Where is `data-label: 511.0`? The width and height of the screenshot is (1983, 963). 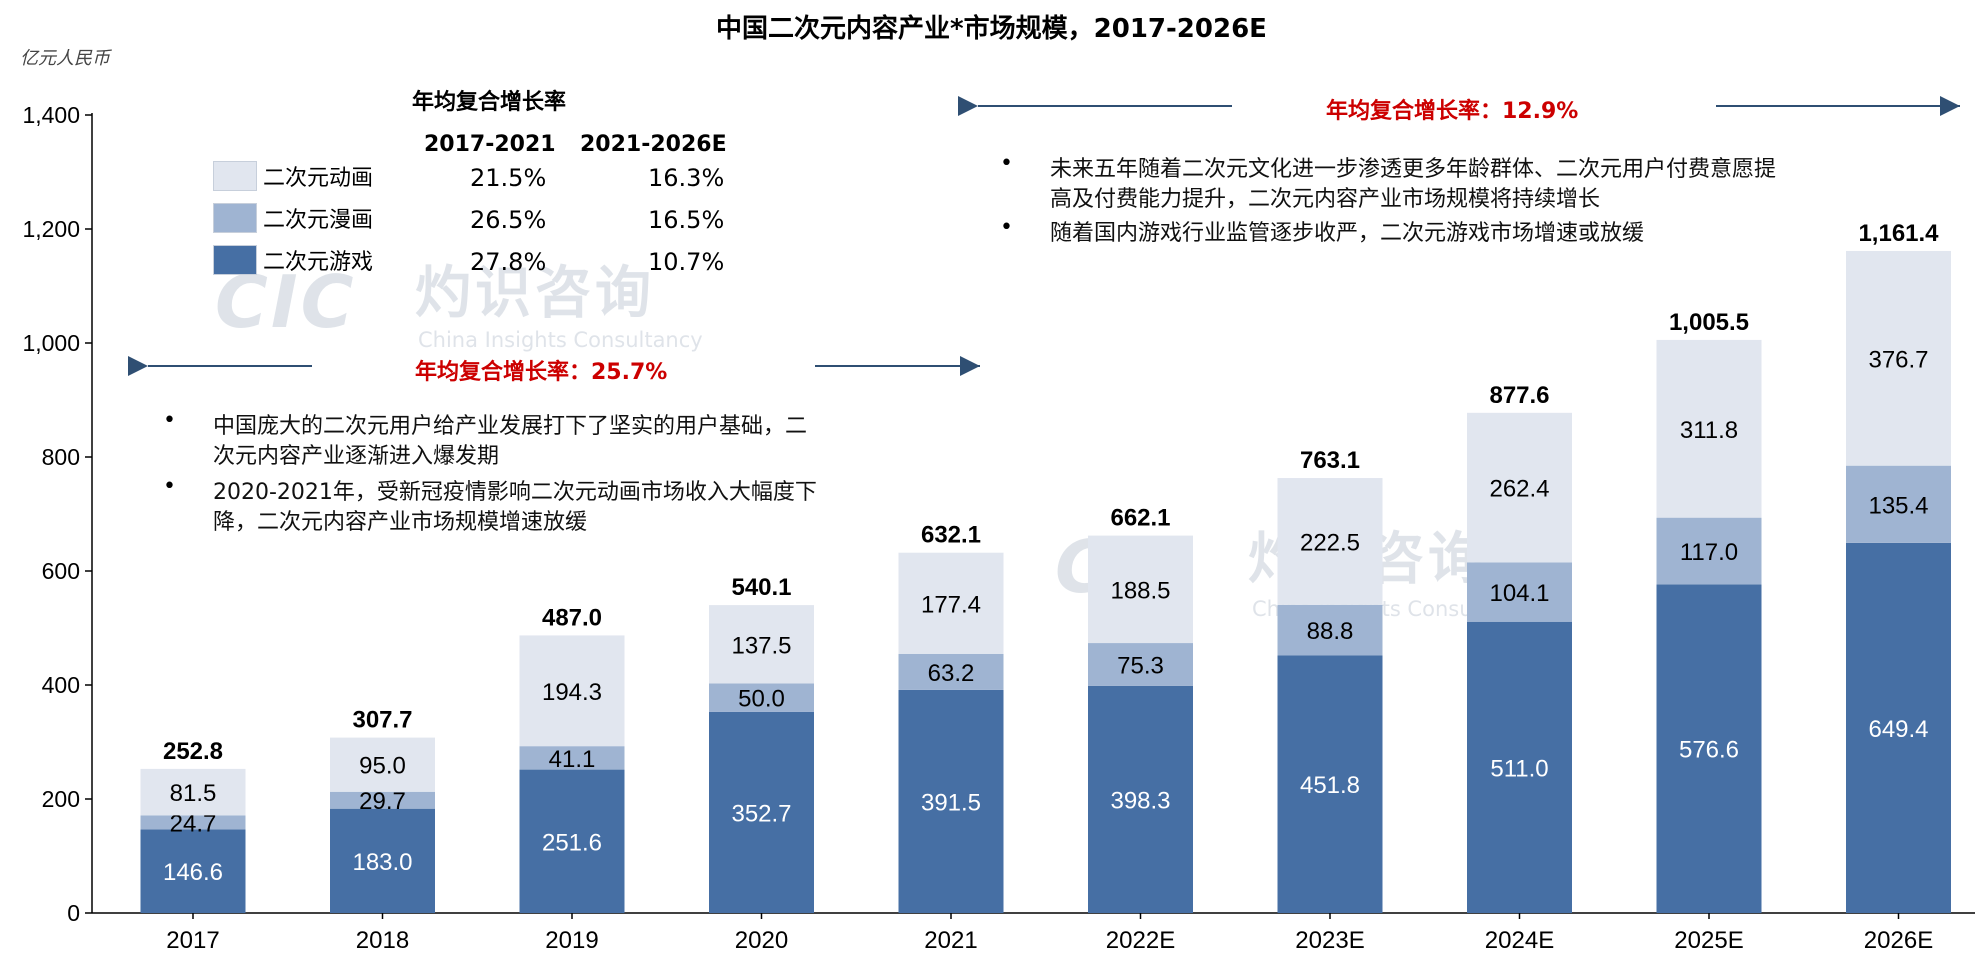 data-label: 511.0 is located at coordinates (1519, 768).